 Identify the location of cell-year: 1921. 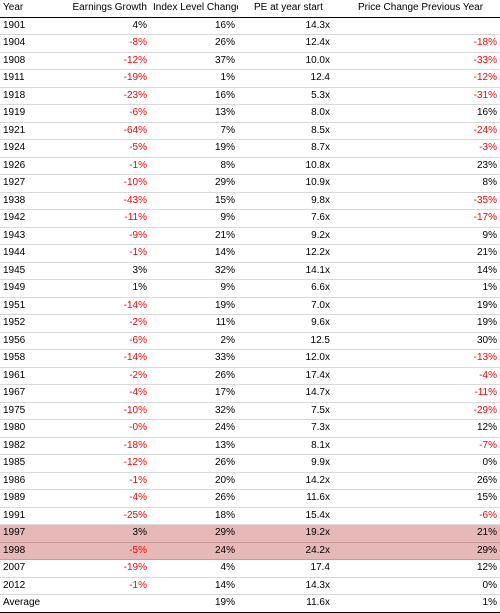
(33, 131).